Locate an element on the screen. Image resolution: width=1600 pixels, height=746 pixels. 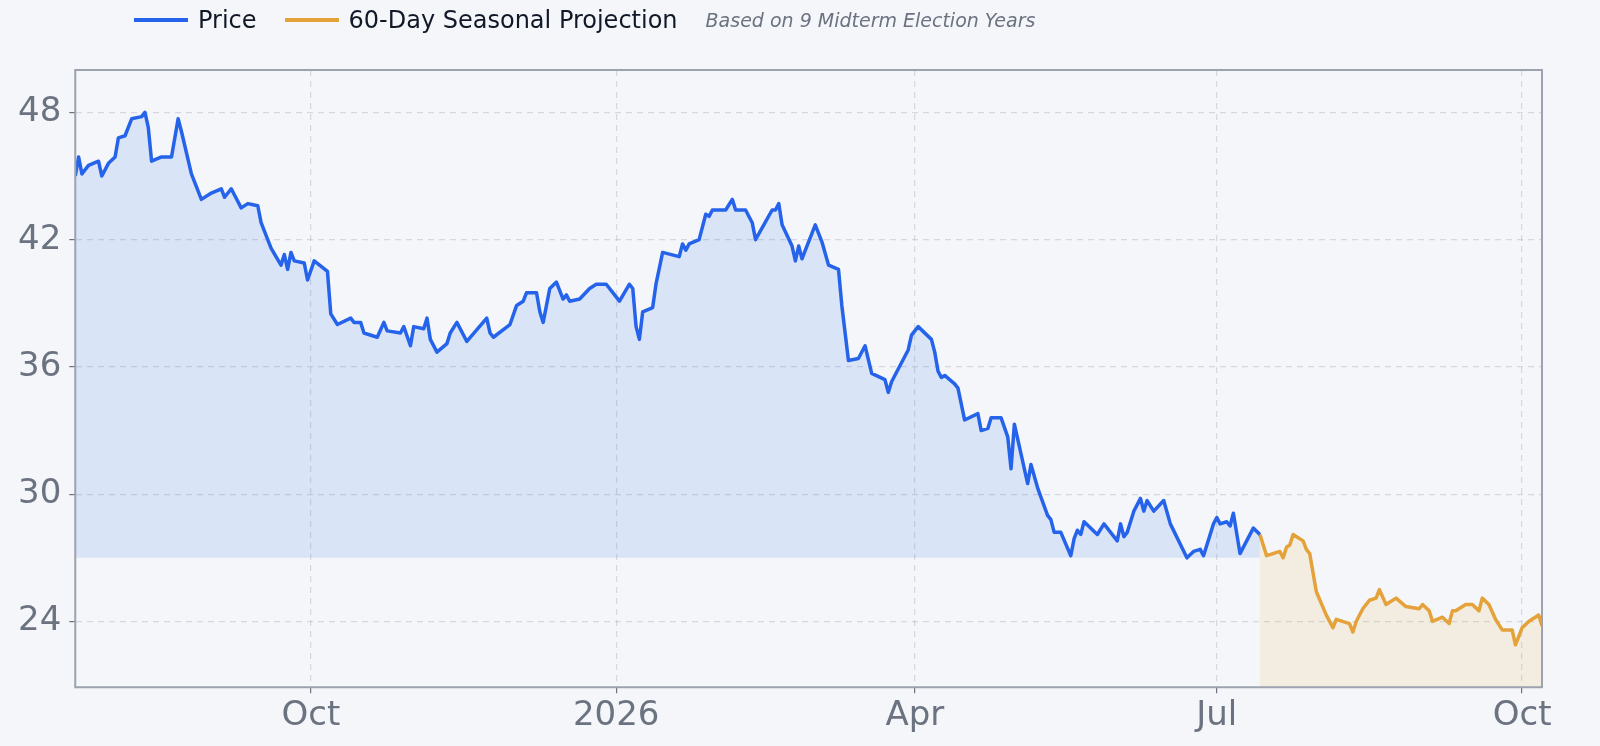
x-tick-label: Apr is located at coordinates (915, 713).